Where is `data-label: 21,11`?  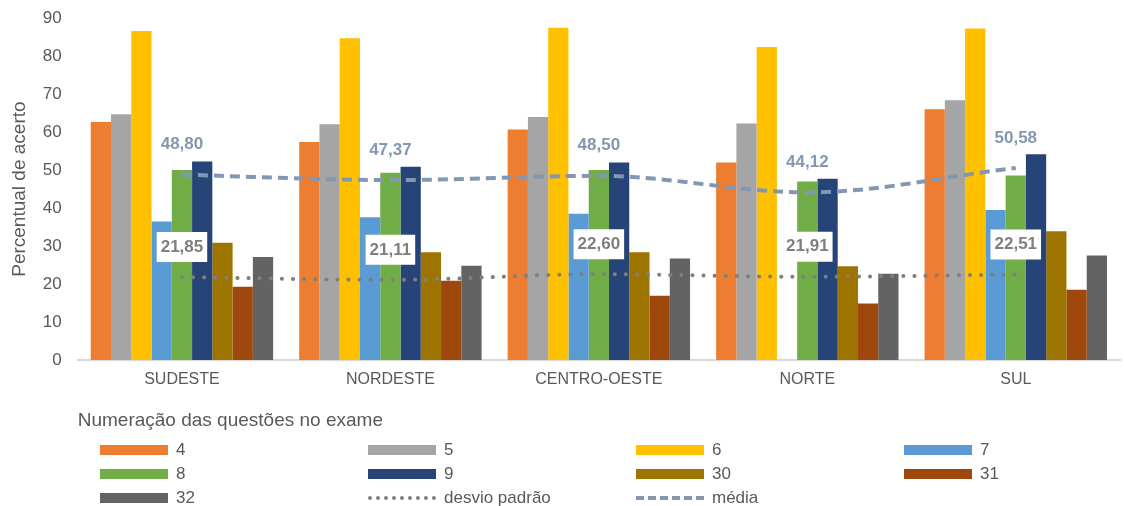
data-label: 21,11 is located at coordinates (390, 249).